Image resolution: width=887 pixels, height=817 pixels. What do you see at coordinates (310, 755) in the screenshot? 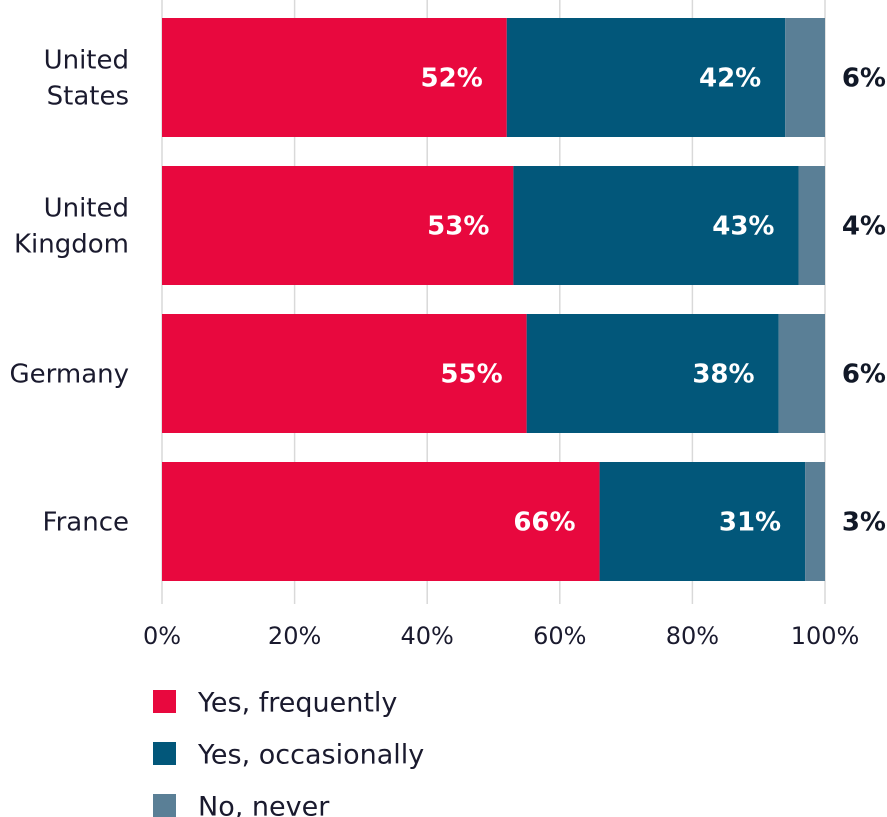
I see `legend-label: Yes, occasionally` at bounding box center [310, 755].